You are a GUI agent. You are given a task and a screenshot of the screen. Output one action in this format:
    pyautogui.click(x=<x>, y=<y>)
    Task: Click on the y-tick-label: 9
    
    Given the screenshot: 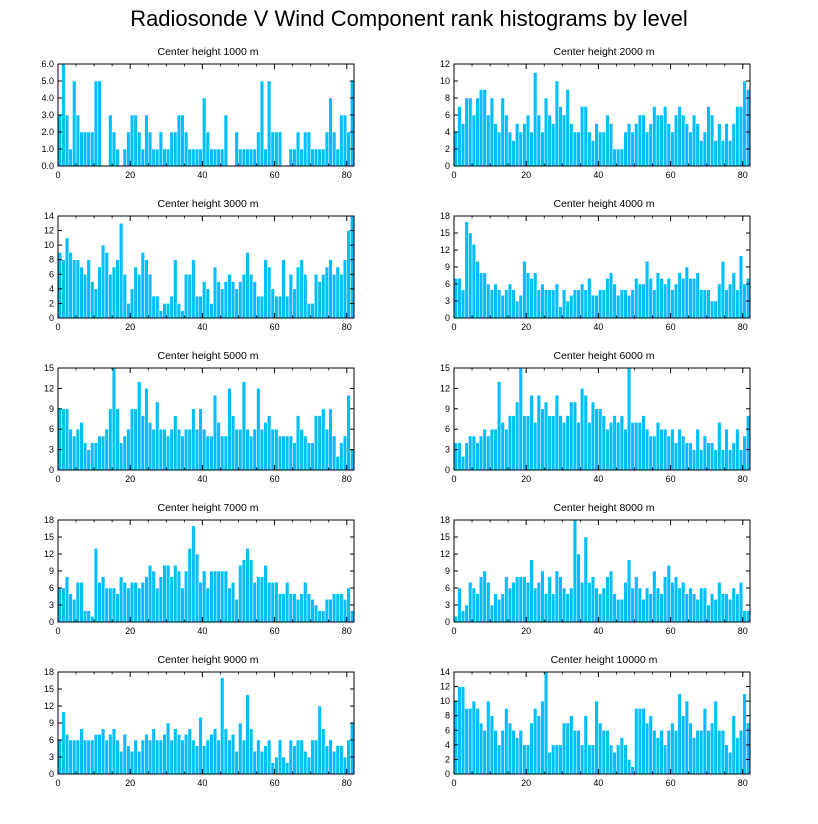 What is the action you would take?
    pyautogui.click(x=447, y=409)
    